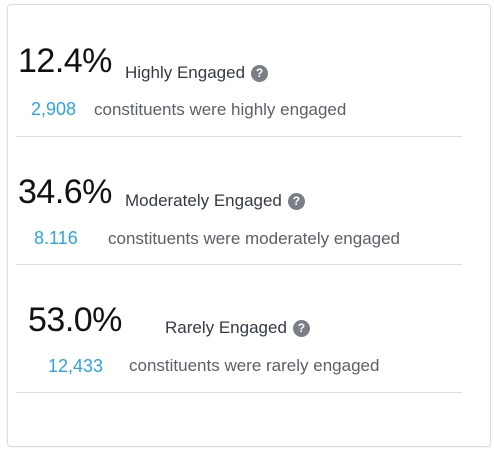 The width and height of the screenshot is (494, 455). Describe the element at coordinates (226, 327) in the screenshot. I see `label-text: Rarely Engaged` at that location.